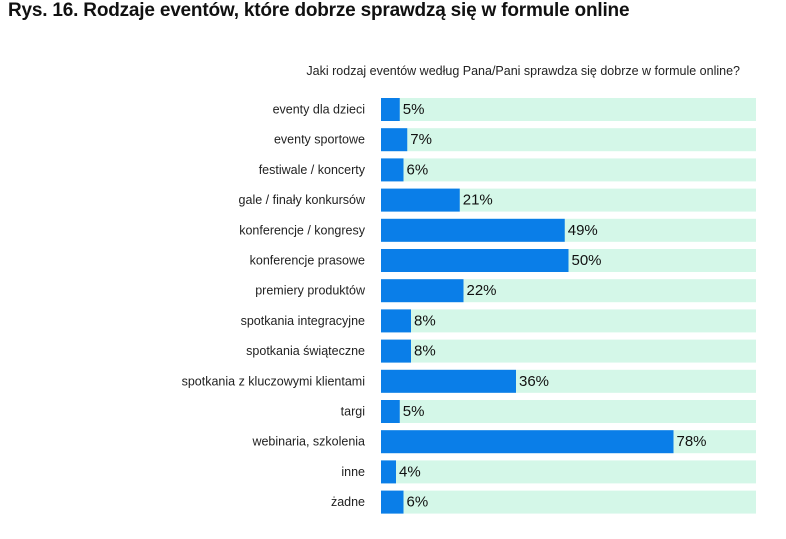 This screenshot has width=786, height=539. What do you see at coordinates (305, 351) in the screenshot?
I see `category-label: spotkania świąteczne` at bounding box center [305, 351].